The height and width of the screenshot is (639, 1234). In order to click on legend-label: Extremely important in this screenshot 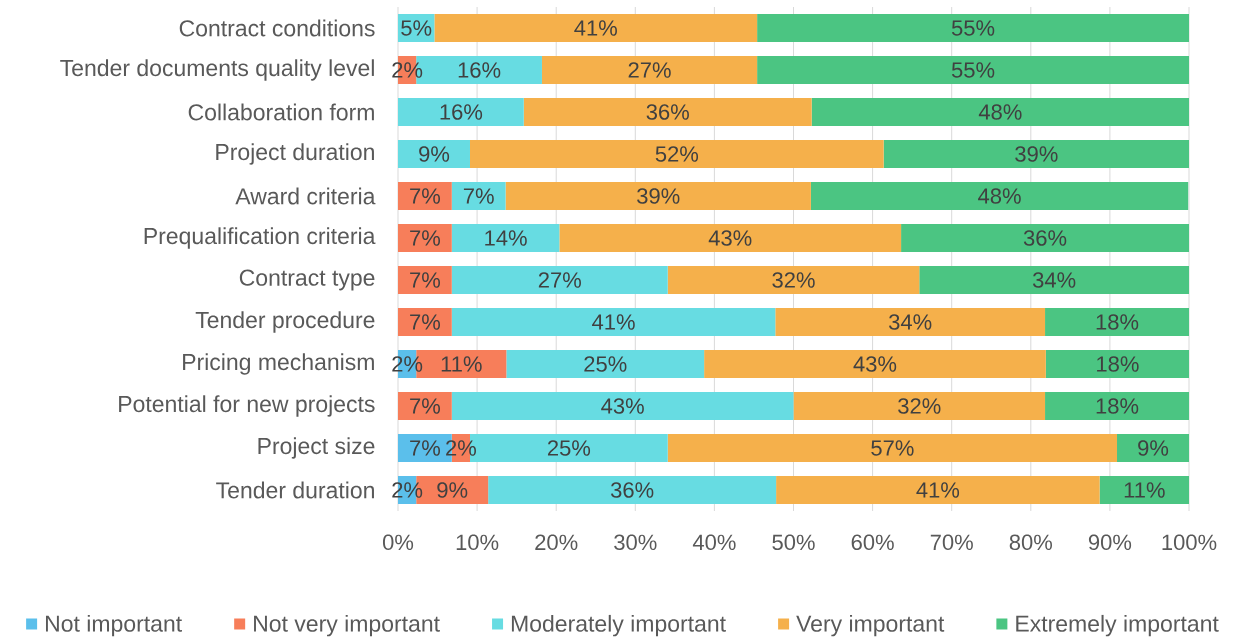, I will do `click(1117, 625)`.